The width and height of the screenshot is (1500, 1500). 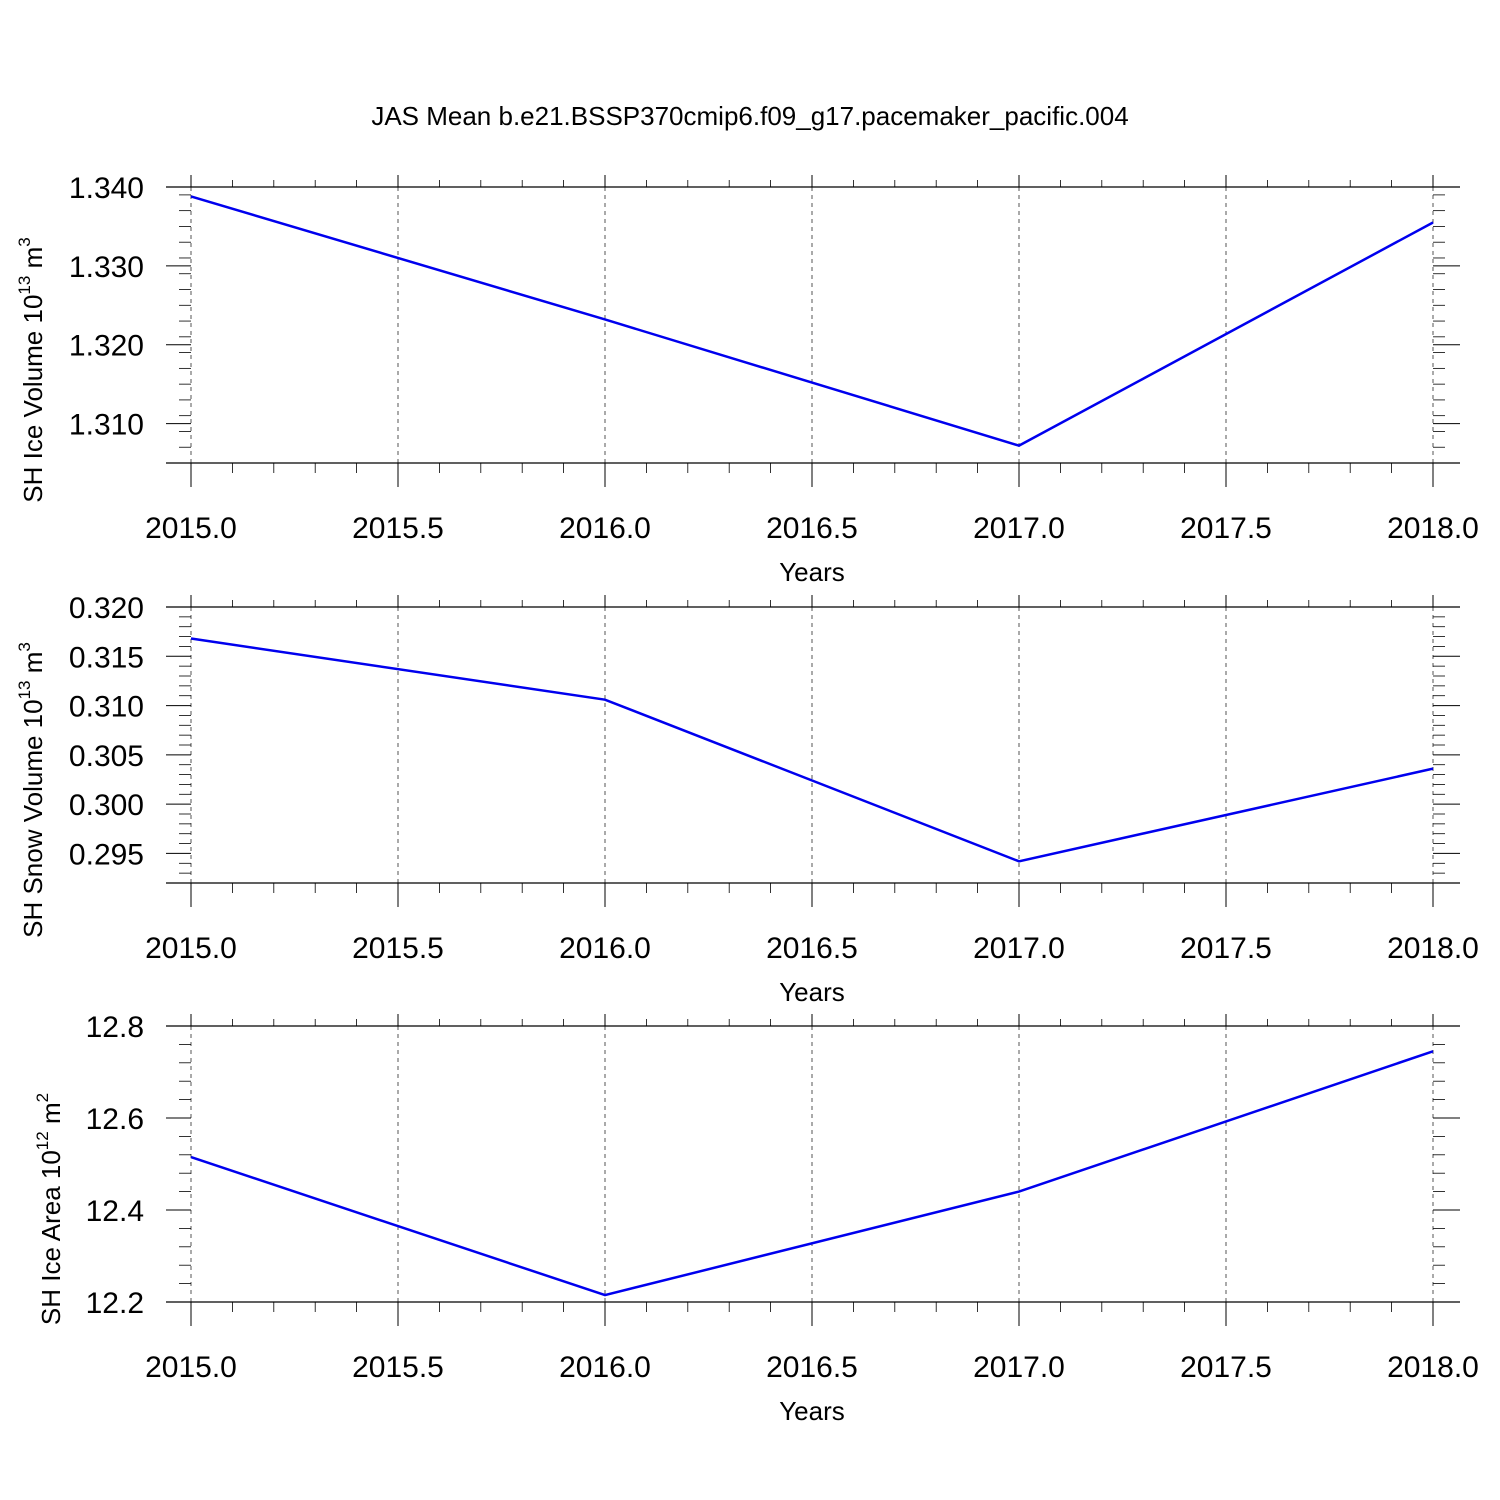 What do you see at coordinates (115, 1303) in the screenshot?
I see `y-tick-label: 12.2` at bounding box center [115, 1303].